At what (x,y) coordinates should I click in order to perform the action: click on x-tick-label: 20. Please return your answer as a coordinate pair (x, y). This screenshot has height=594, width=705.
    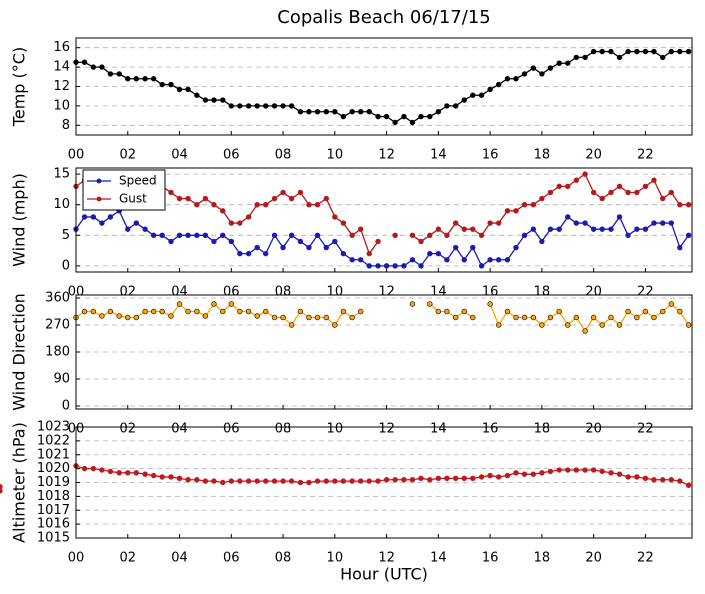
    Looking at the image, I should click on (593, 292).